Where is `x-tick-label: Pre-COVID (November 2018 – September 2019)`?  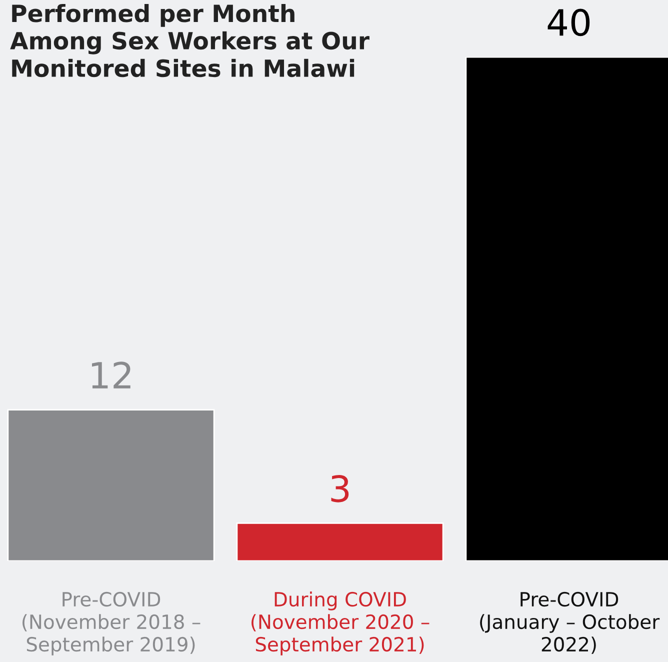
x-tick-label: Pre-COVID (November 2018 – September 2019) is located at coordinates (111, 624).